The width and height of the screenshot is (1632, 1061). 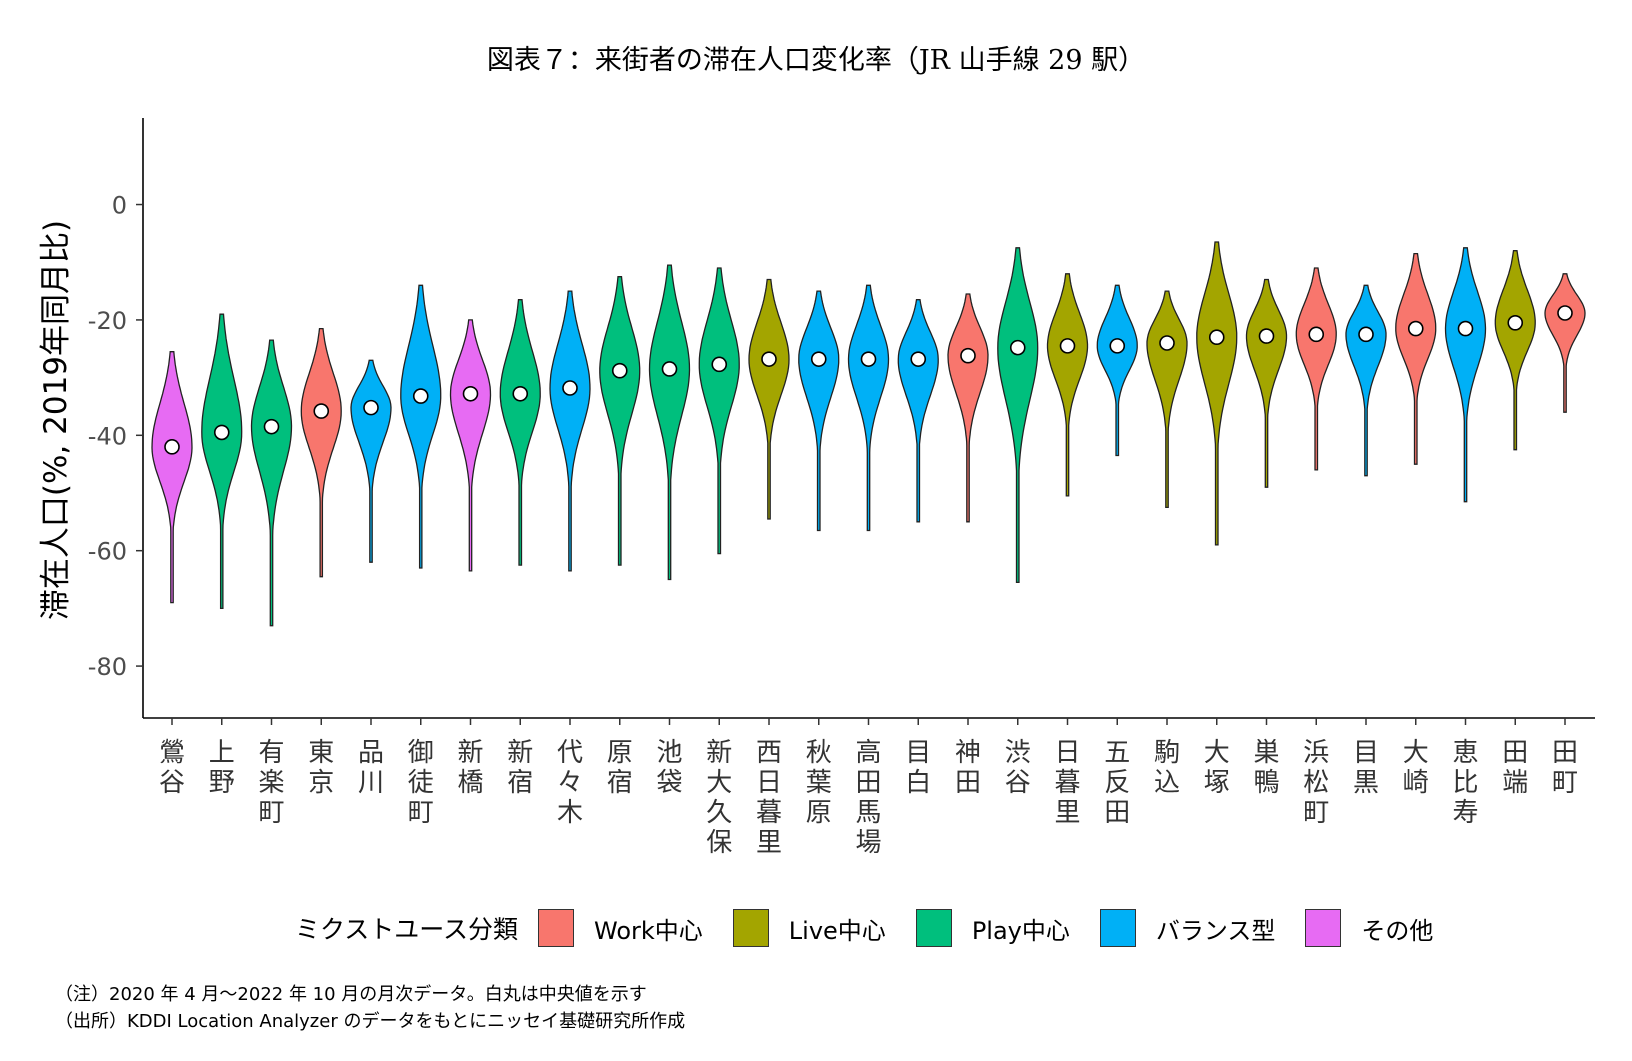 I want to click on median-point-鶯谷, so click(x=172, y=447).